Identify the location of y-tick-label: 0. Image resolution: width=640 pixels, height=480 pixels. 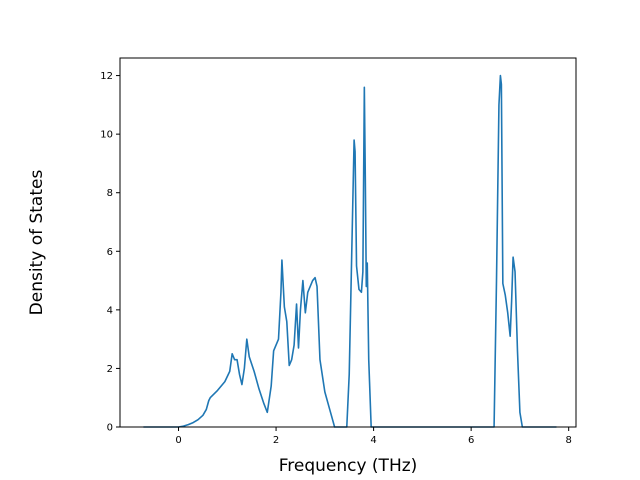
(110, 428).